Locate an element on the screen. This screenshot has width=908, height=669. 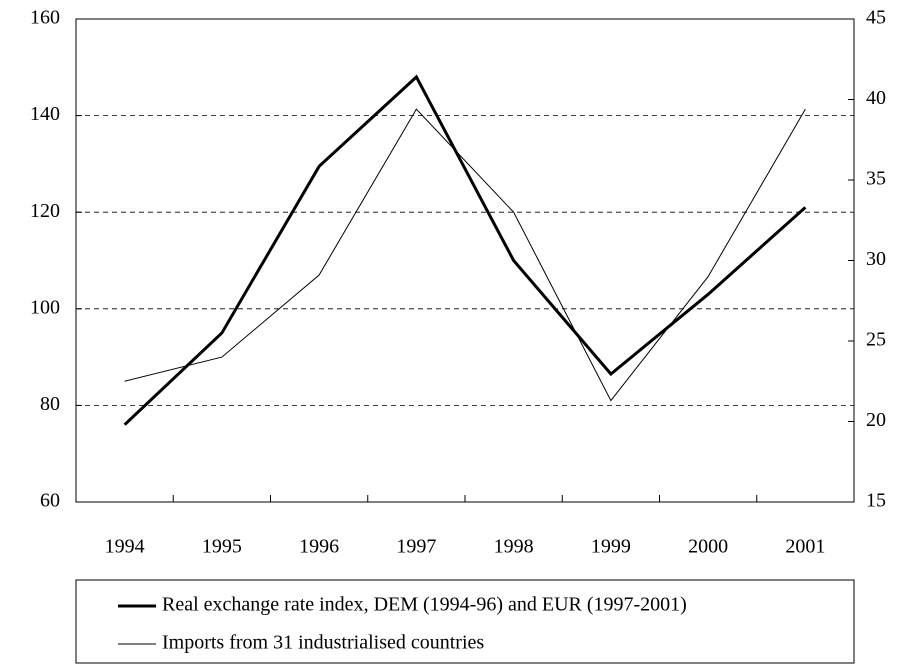
x-tick-label: 2001 is located at coordinates (805, 547).